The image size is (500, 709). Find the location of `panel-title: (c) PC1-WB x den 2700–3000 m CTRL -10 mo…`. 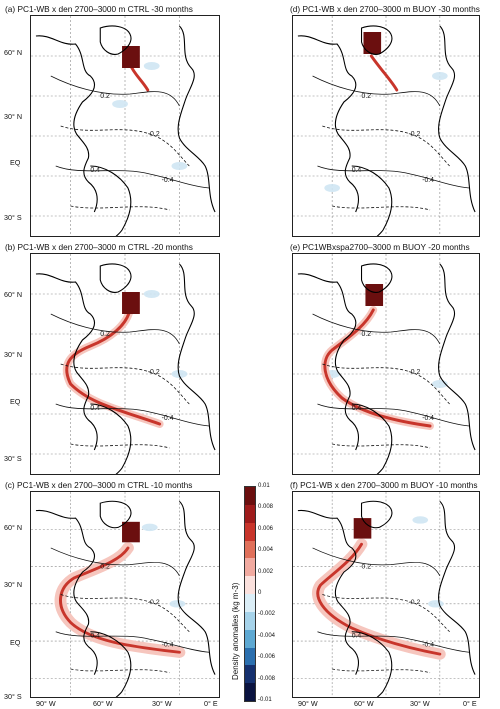

panel-title: (c) PC1-WB x den 2700–3000 m CTRL -10 mo… is located at coordinates (99, 485).